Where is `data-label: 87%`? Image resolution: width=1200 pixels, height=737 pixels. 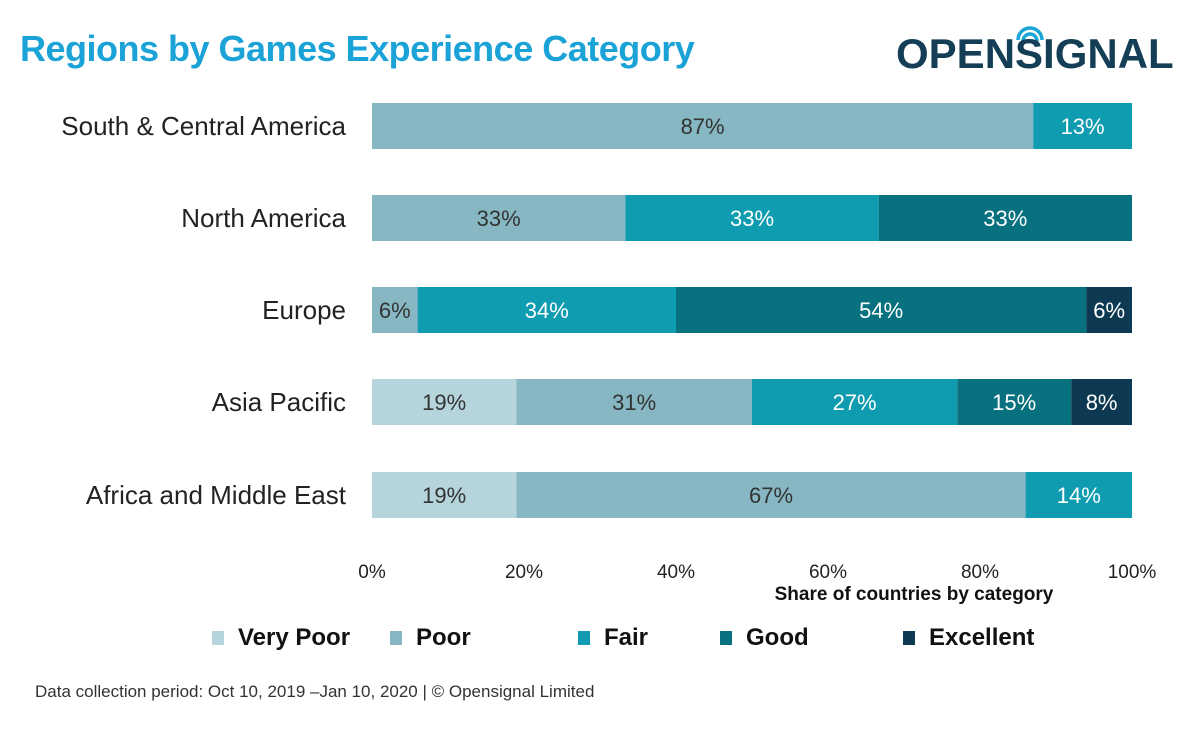 data-label: 87% is located at coordinates (703, 126).